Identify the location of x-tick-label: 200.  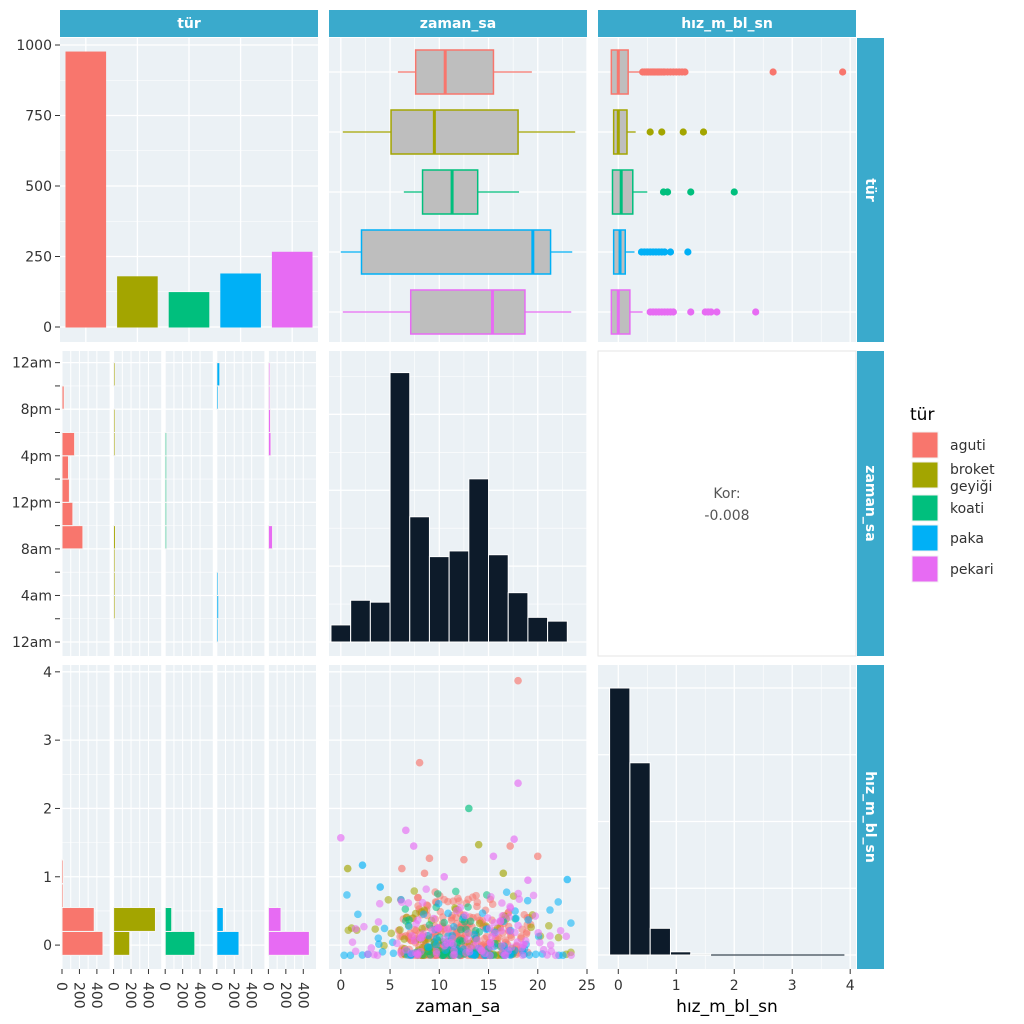
(285, 995).